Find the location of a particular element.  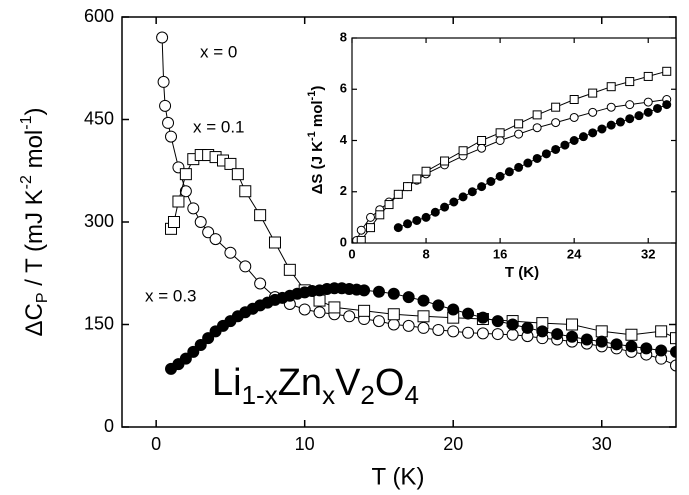

x-tick-label: 32 is located at coordinates (648, 253).